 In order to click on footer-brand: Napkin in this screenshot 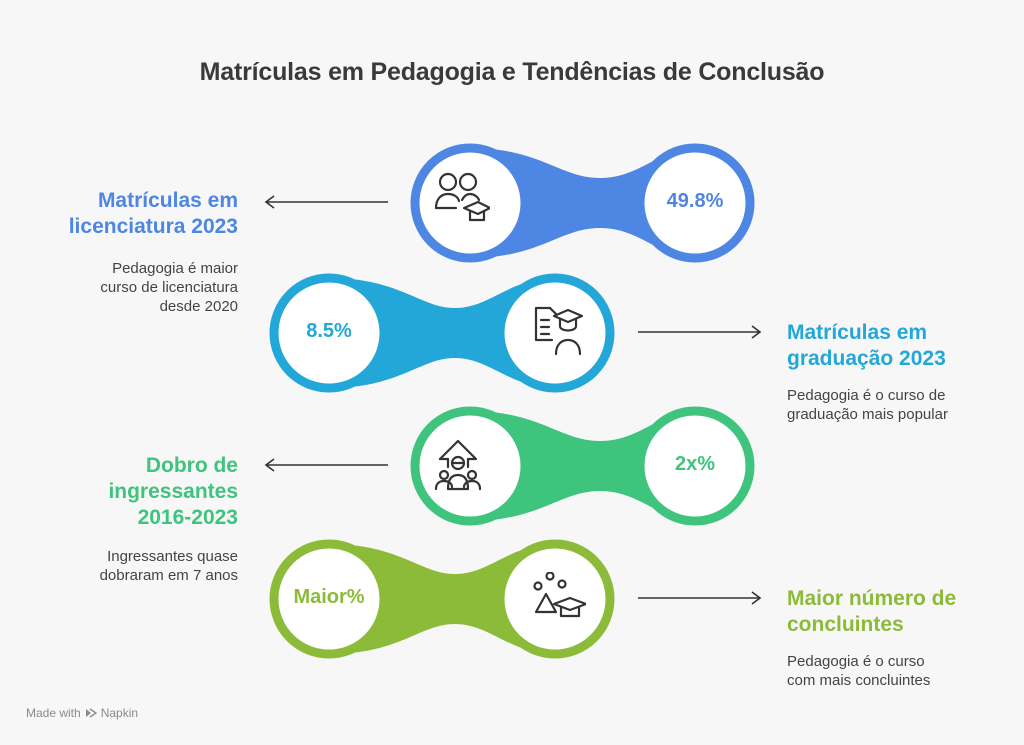, I will do `click(119, 713)`.